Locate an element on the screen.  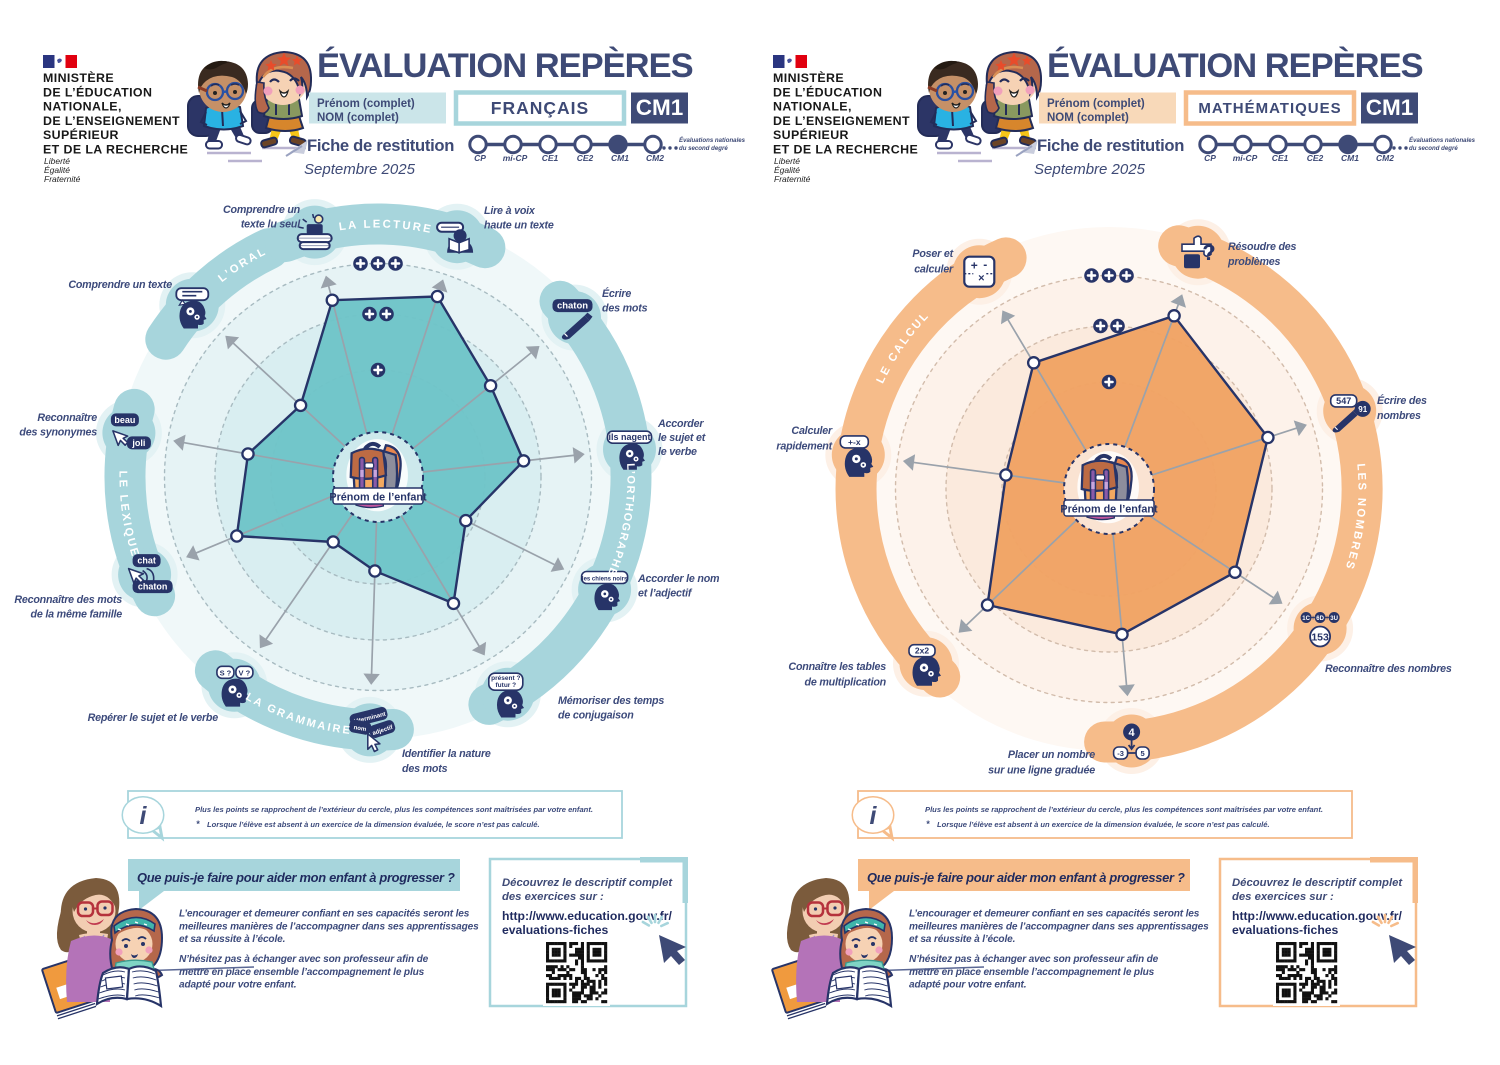
svg-text: S ? is located at coordinates (226, 672).